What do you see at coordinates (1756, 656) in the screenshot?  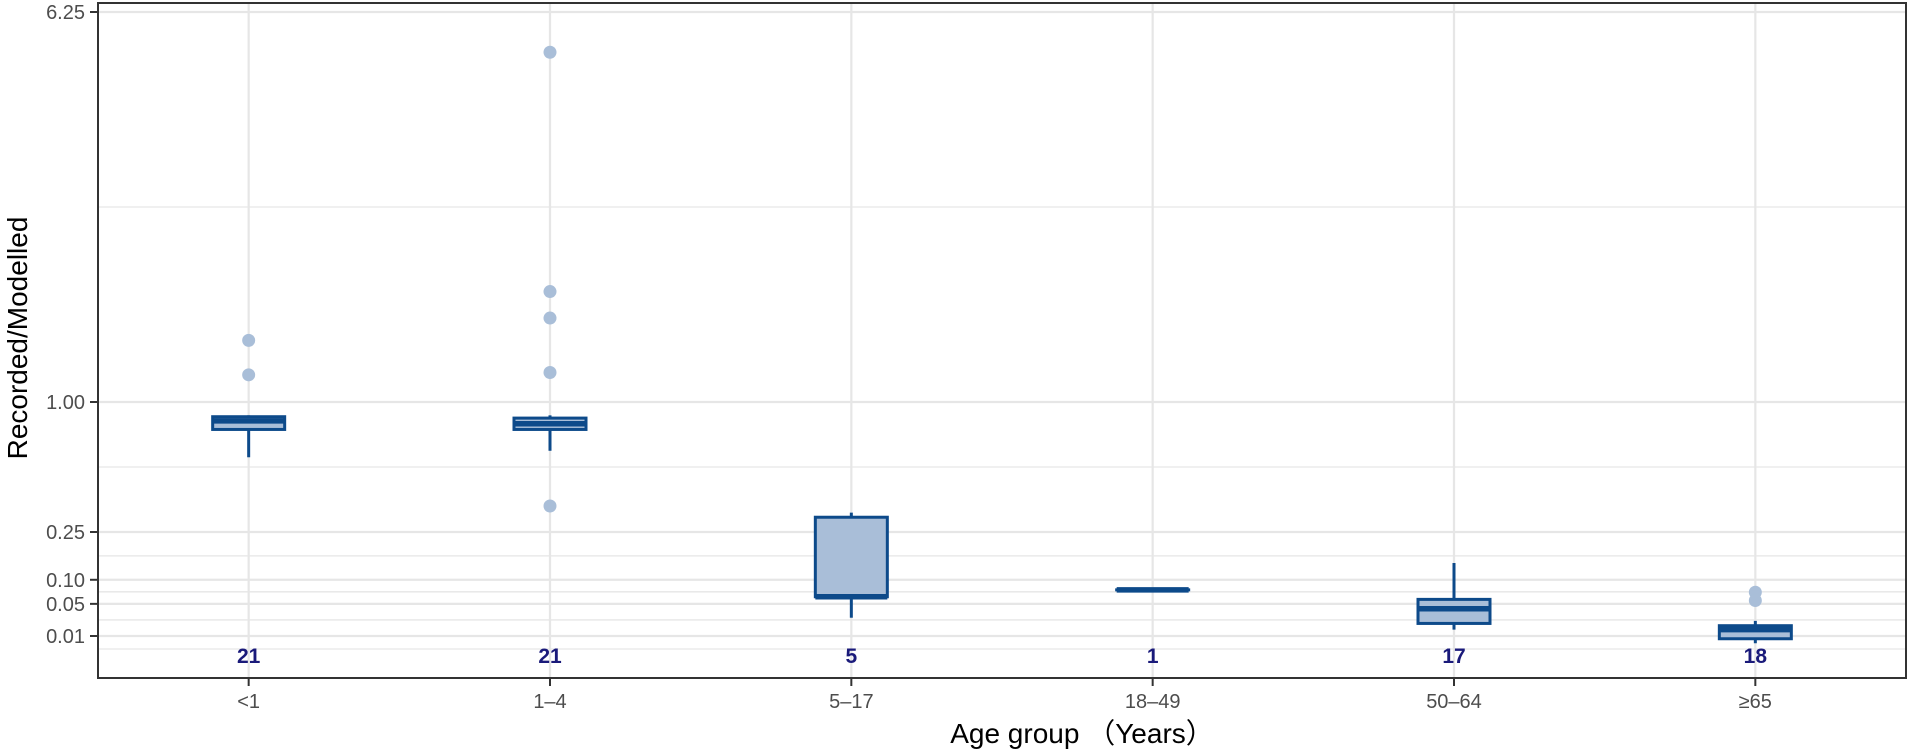 I see `sample-count-label: 18` at bounding box center [1756, 656].